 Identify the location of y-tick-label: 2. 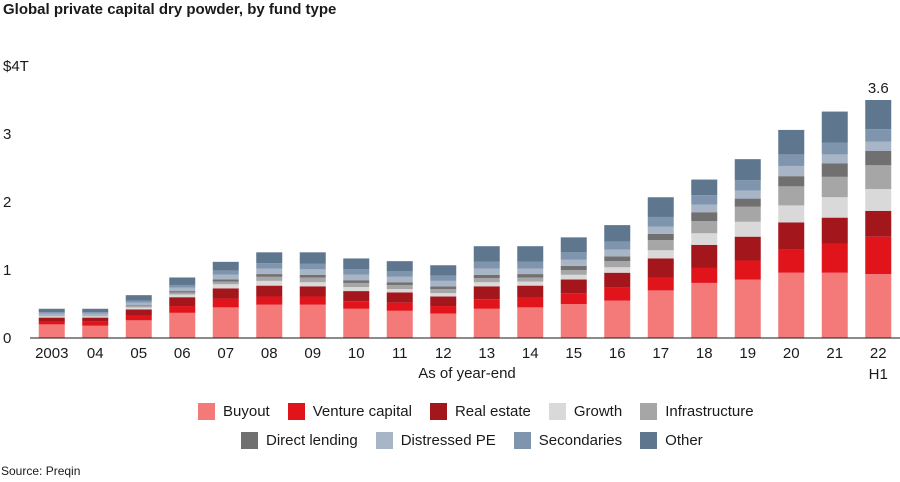
(7, 202).